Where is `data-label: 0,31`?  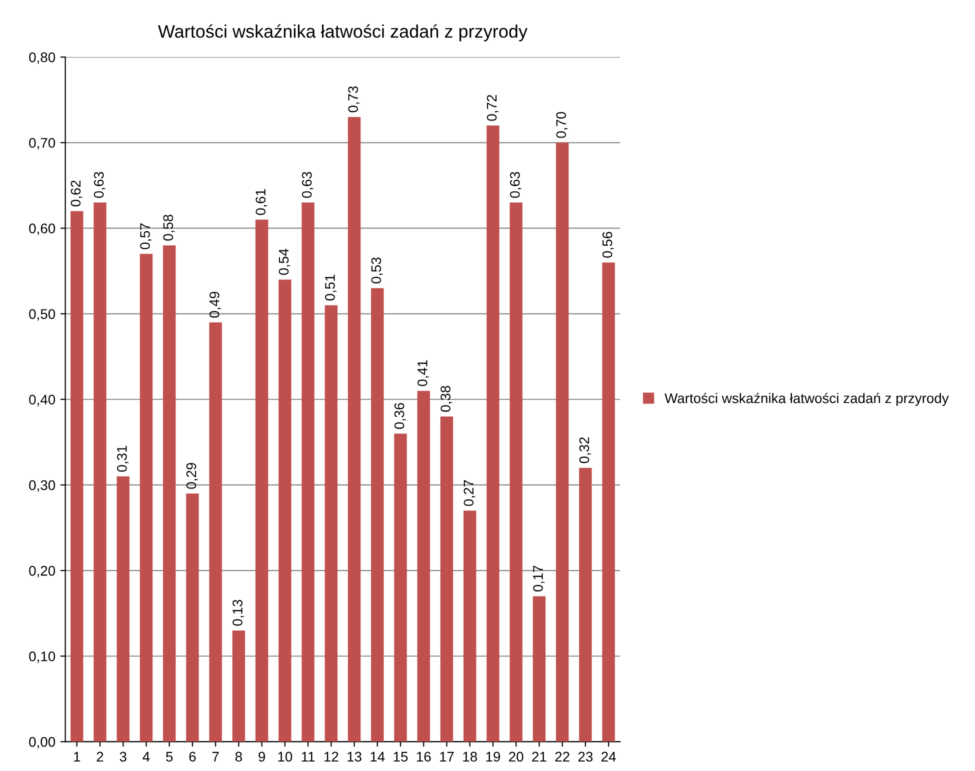
data-label: 0,31 is located at coordinates (122, 459).